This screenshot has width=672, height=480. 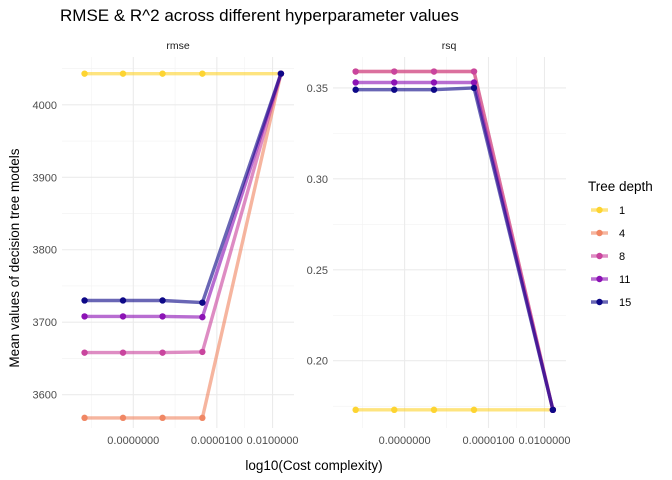 What do you see at coordinates (620, 186) in the screenshot?
I see `legend-title: Tree depth` at bounding box center [620, 186].